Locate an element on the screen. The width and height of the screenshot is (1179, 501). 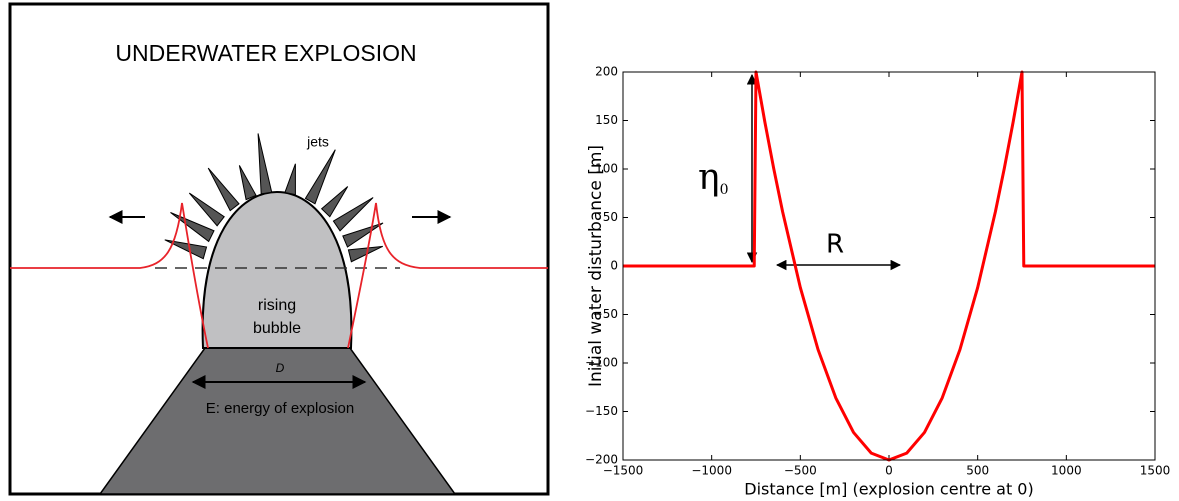
y-tick-label: −150 is located at coordinates (601, 411).